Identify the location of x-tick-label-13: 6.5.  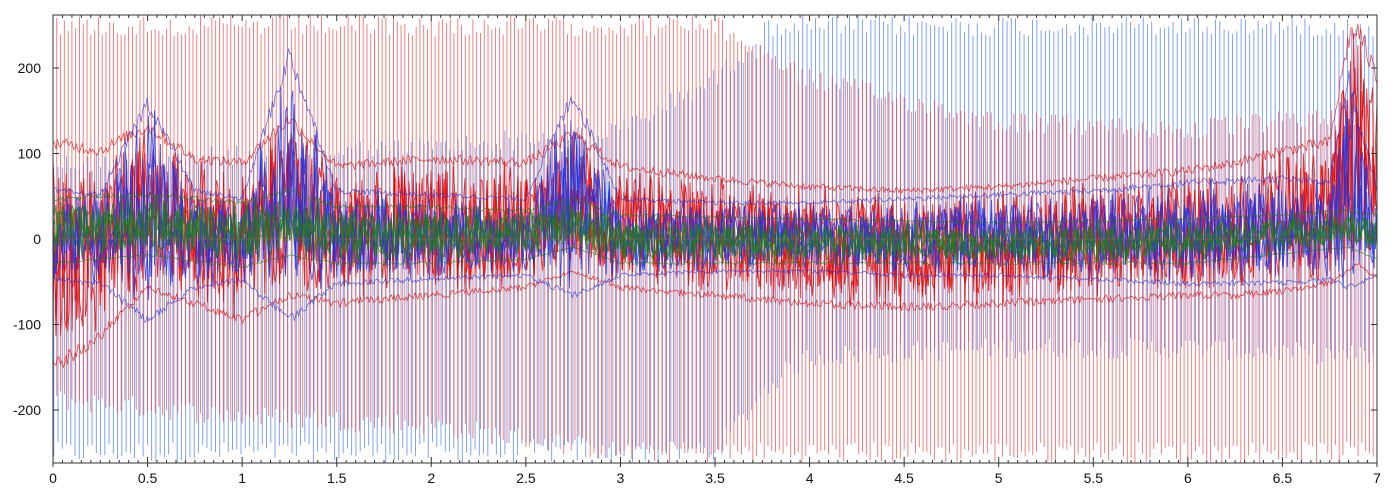
(1283, 478).